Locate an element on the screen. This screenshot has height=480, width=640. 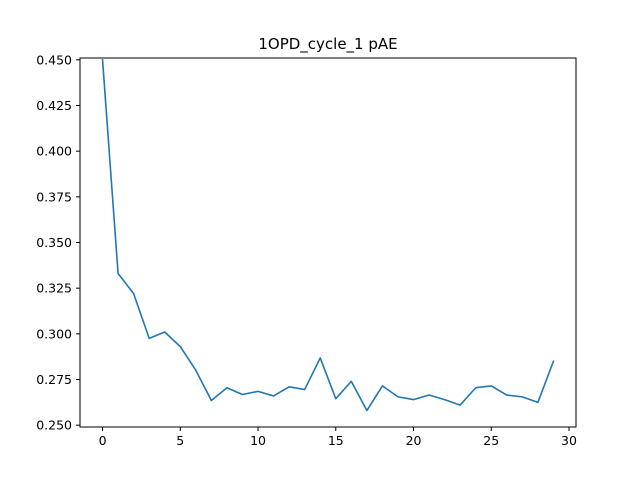
y-tick-label: 0.325 is located at coordinates (54, 288).